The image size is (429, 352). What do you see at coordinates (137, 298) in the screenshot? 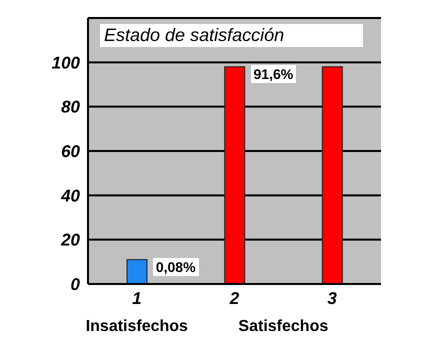
I see `x-tick-label: 1` at bounding box center [137, 298].